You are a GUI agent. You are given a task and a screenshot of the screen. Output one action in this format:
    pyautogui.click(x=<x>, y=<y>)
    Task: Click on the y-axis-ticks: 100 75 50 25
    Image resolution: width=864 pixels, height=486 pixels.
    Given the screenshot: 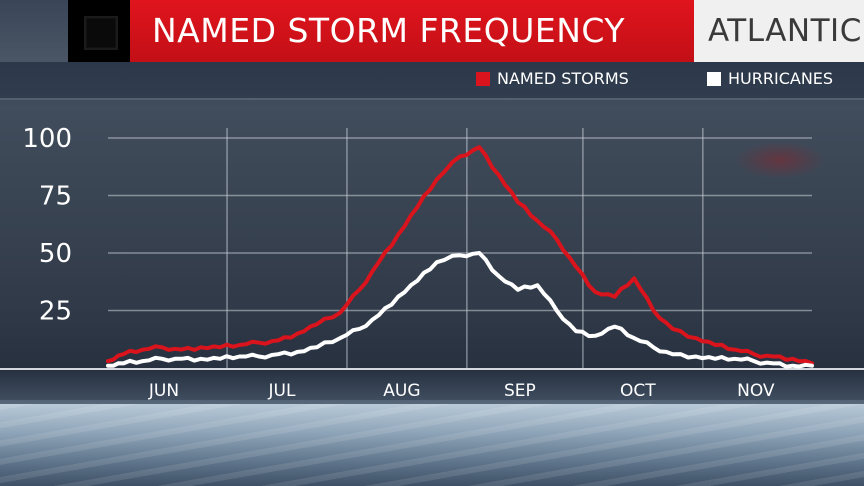 What is the action you would take?
    pyautogui.click(x=47, y=225)
    